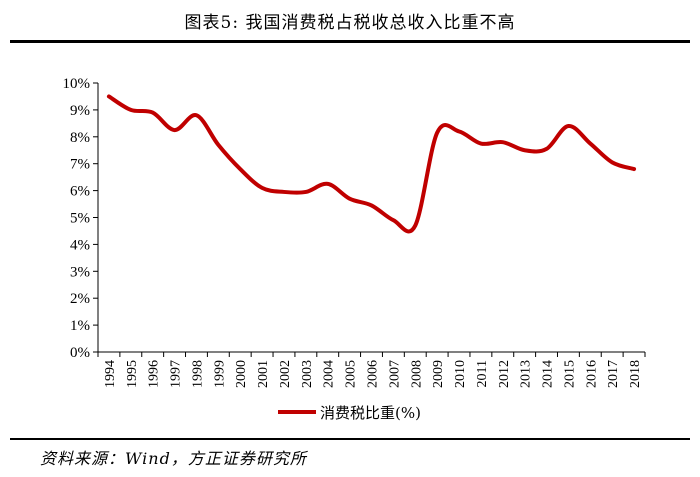  What do you see at coordinates (504, 374) in the screenshot?
I see `x-tick-label: 2012` at bounding box center [504, 374].